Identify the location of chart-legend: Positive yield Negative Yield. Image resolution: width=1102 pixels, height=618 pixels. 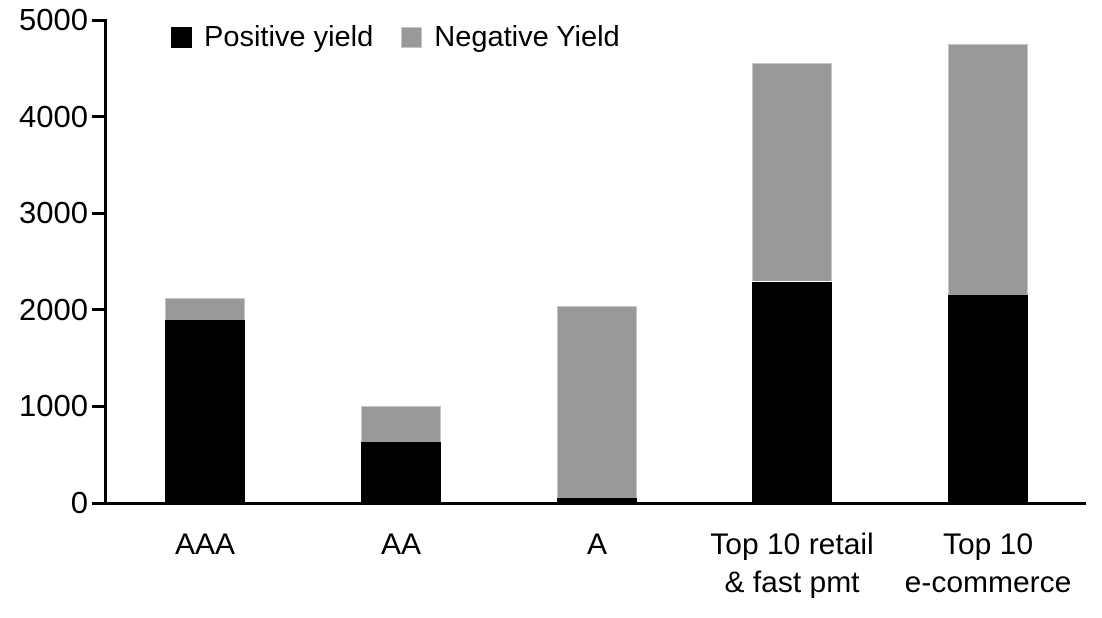
(395, 37).